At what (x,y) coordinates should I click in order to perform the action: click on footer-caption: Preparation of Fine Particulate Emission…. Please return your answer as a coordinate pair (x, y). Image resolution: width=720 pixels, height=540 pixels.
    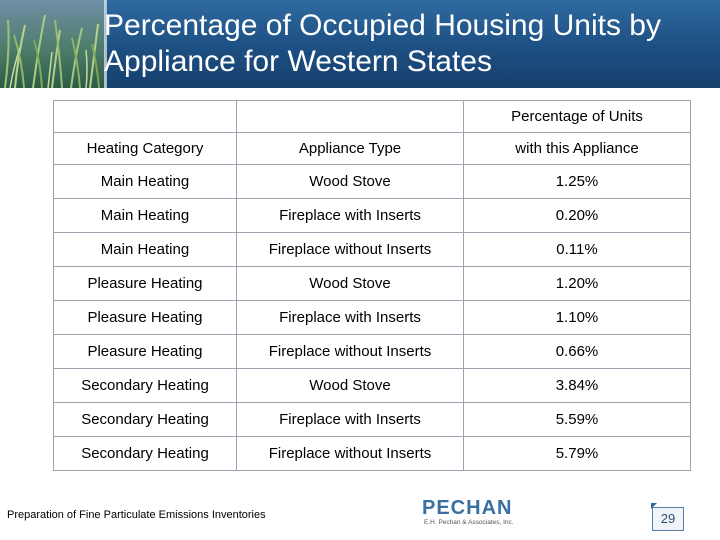
    Looking at the image, I should click on (136, 515).